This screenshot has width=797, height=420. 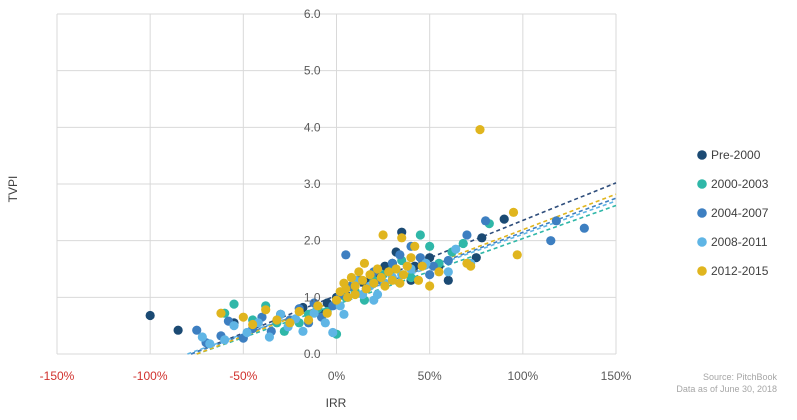 What do you see at coordinates (726, 389) in the screenshot?
I see `data-date-note: Data as of June 30, 2018` at bounding box center [726, 389].